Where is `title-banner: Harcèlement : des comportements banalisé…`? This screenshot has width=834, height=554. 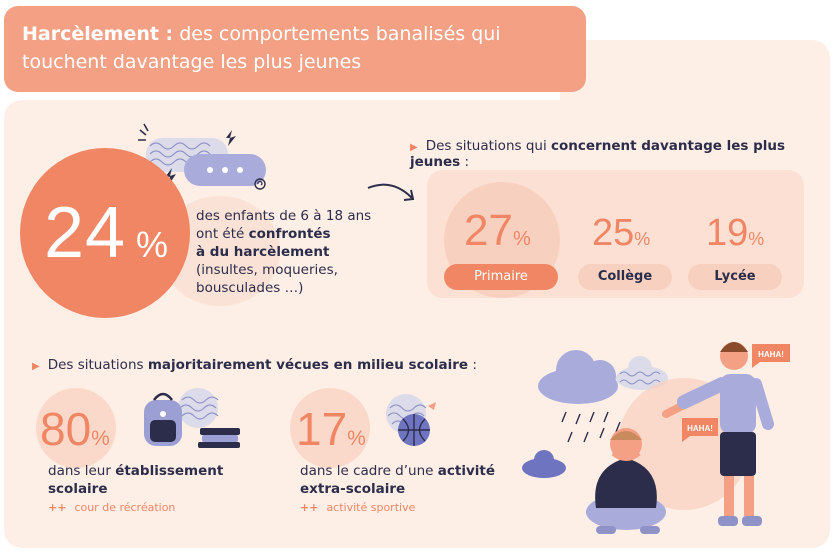 title-banner: Harcèlement : des comportements banalisé… is located at coordinates (295, 49).